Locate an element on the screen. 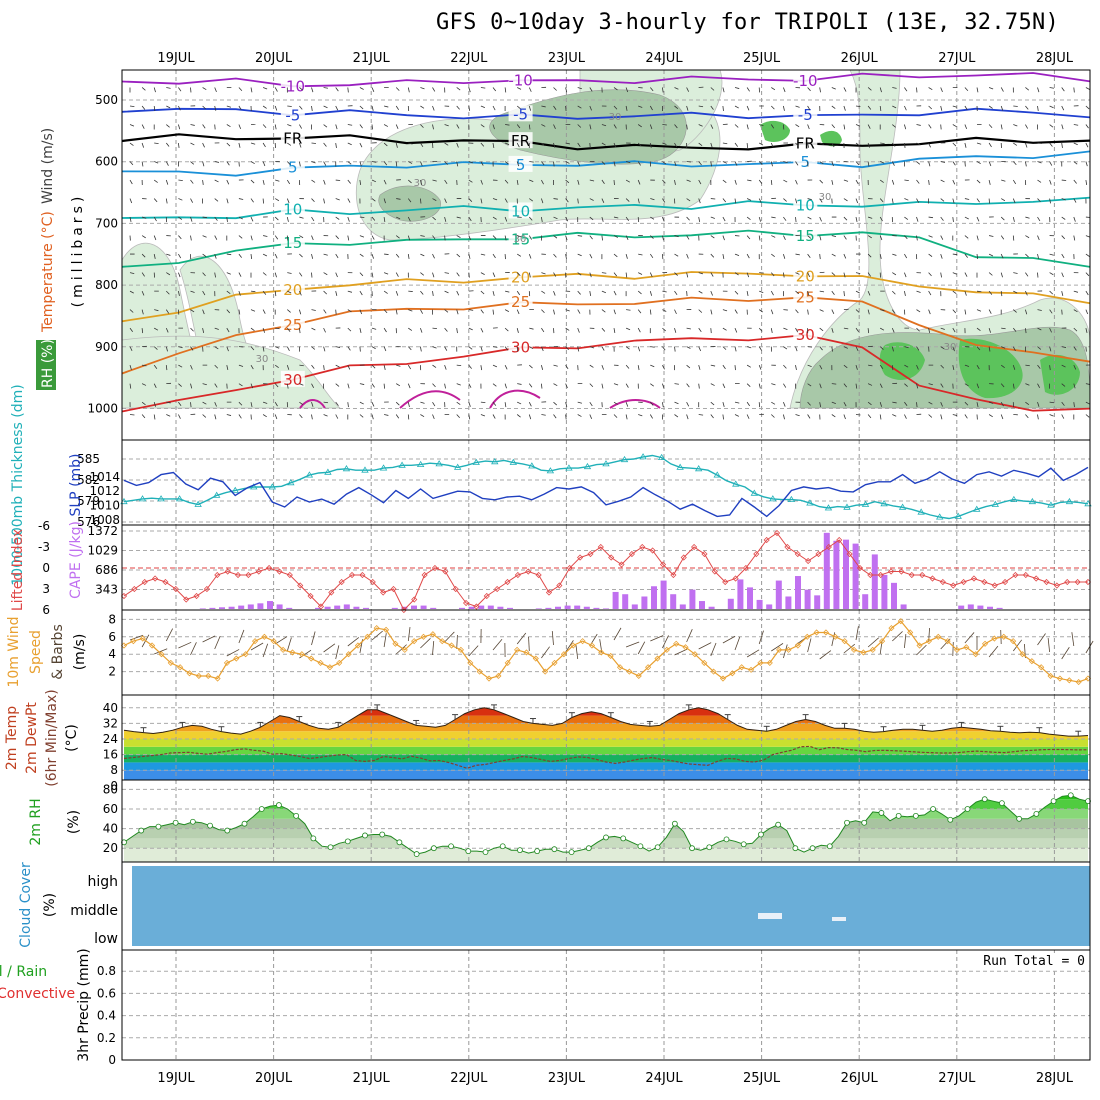  rh-label: 2m RH is located at coordinates (36, 821).